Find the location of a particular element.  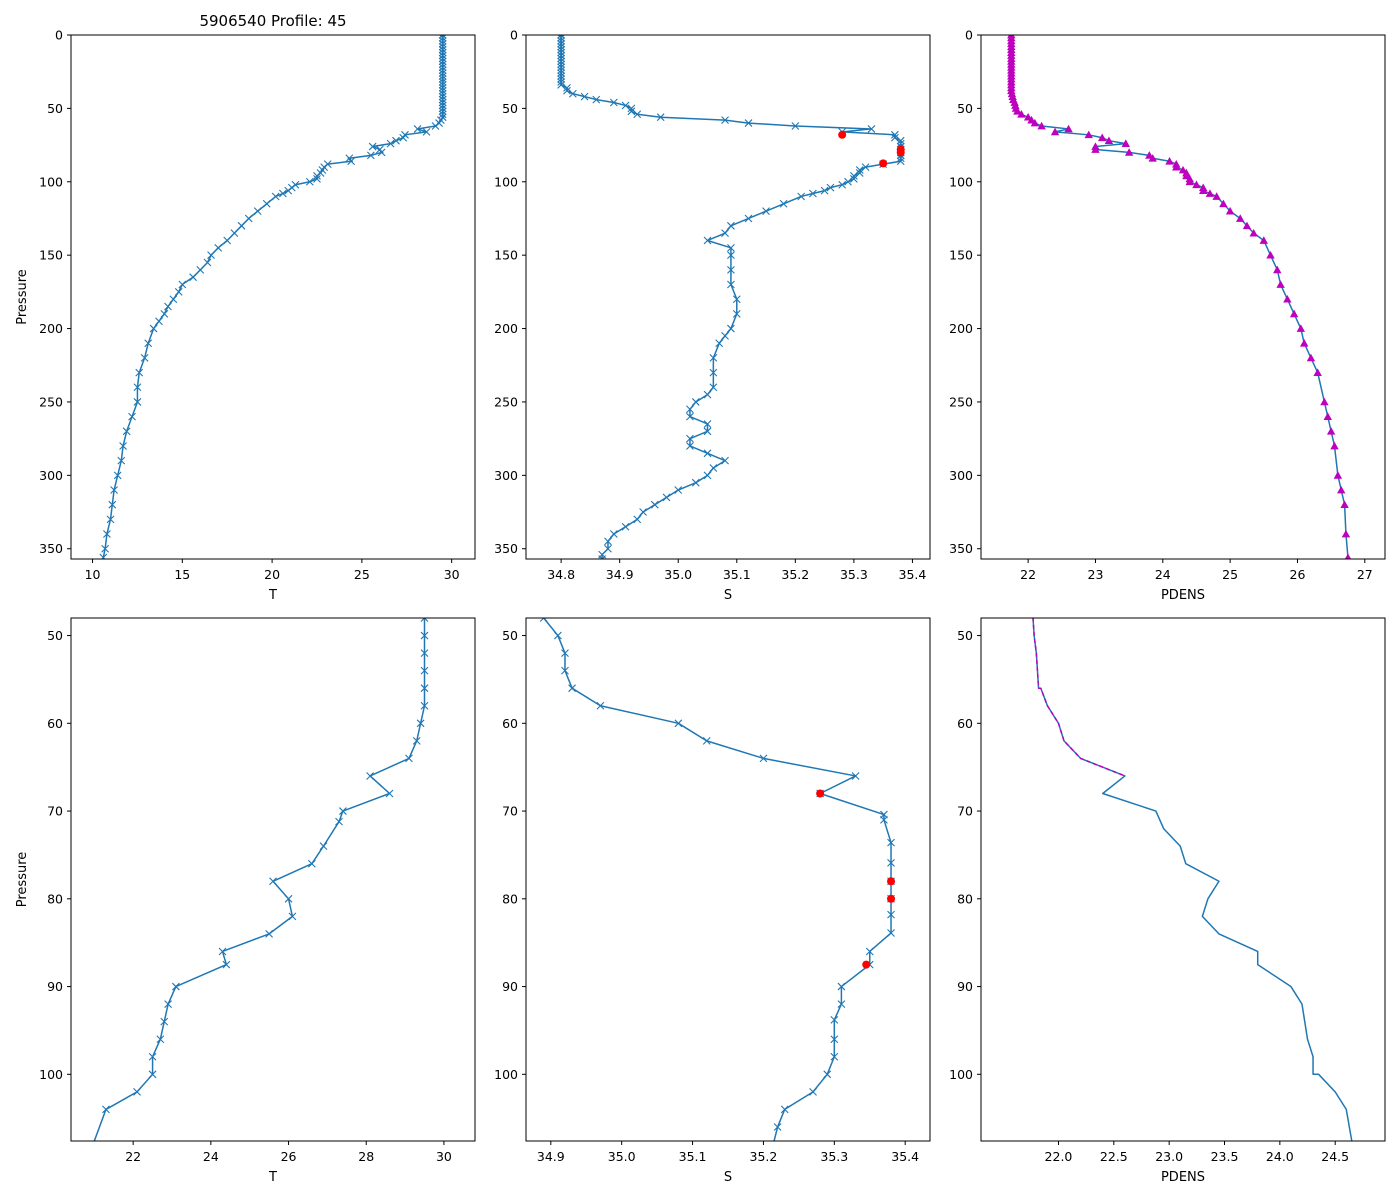

x-tick-label: 34.8 is located at coordinates (561, 574).